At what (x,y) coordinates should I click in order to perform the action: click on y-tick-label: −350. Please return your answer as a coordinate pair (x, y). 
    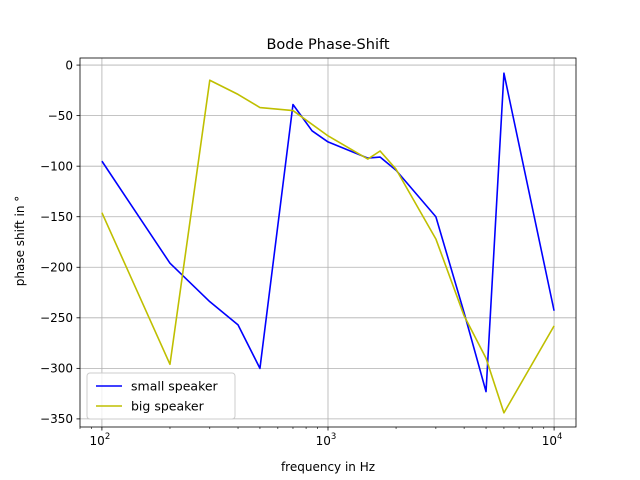
    Looking at the image, I should click on (56, 419).